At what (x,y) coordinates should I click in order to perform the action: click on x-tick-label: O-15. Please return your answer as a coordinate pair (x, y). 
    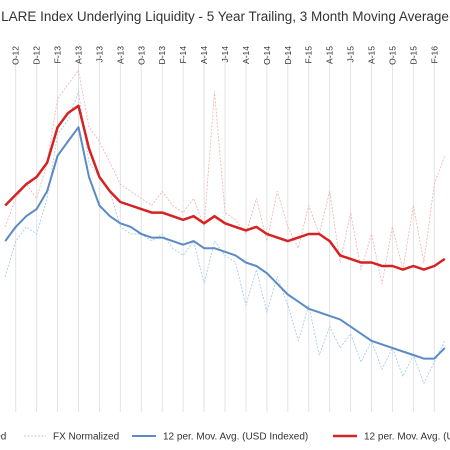
    Looking at the image, I should click on (392, 55).